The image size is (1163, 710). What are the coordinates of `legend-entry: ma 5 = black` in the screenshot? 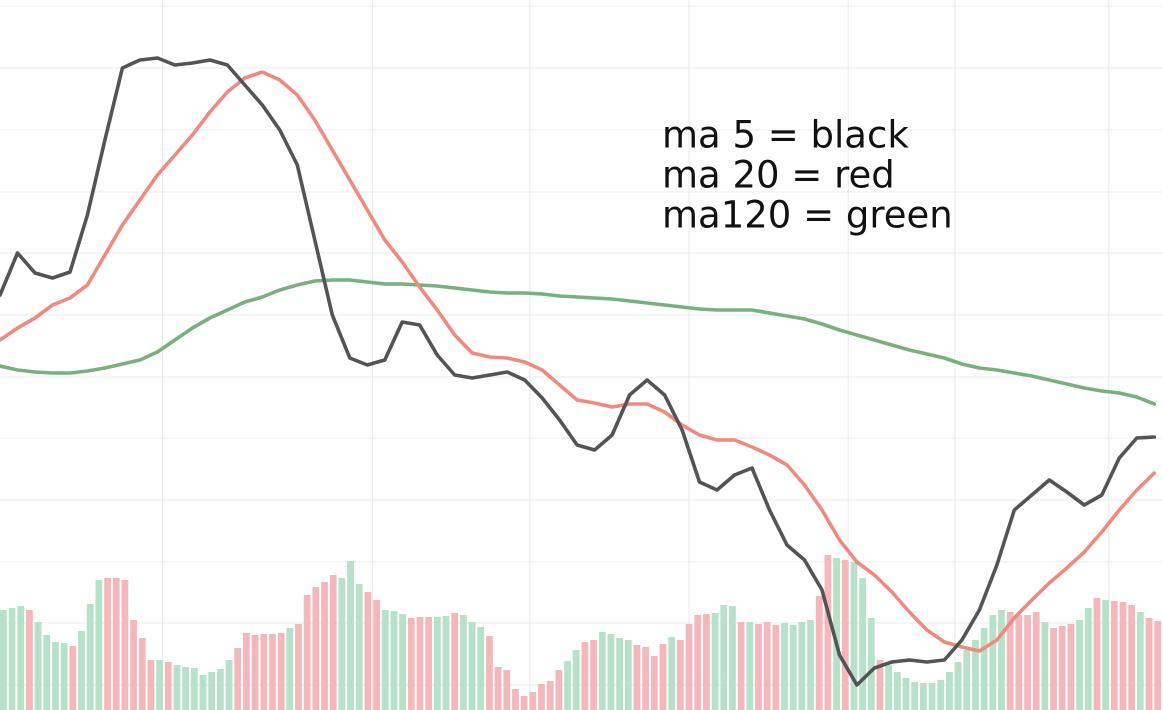 It's located at (785, 135).